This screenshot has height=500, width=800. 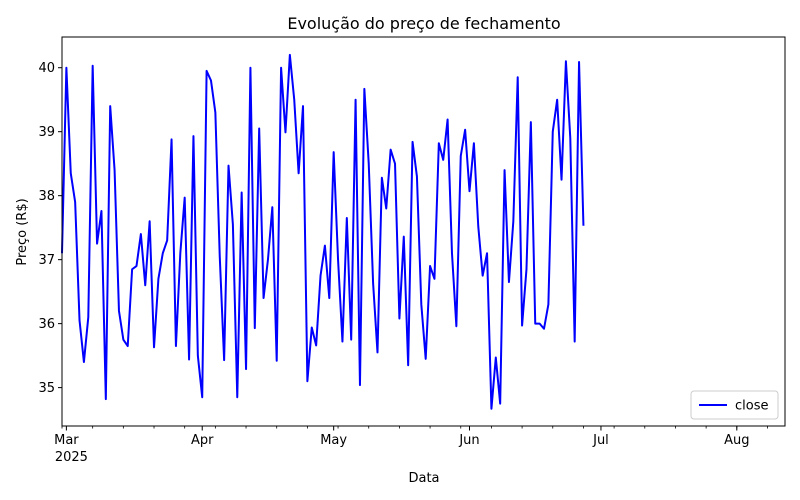 I want to click on x-axis-label: Data, so click(x=423, y=478).